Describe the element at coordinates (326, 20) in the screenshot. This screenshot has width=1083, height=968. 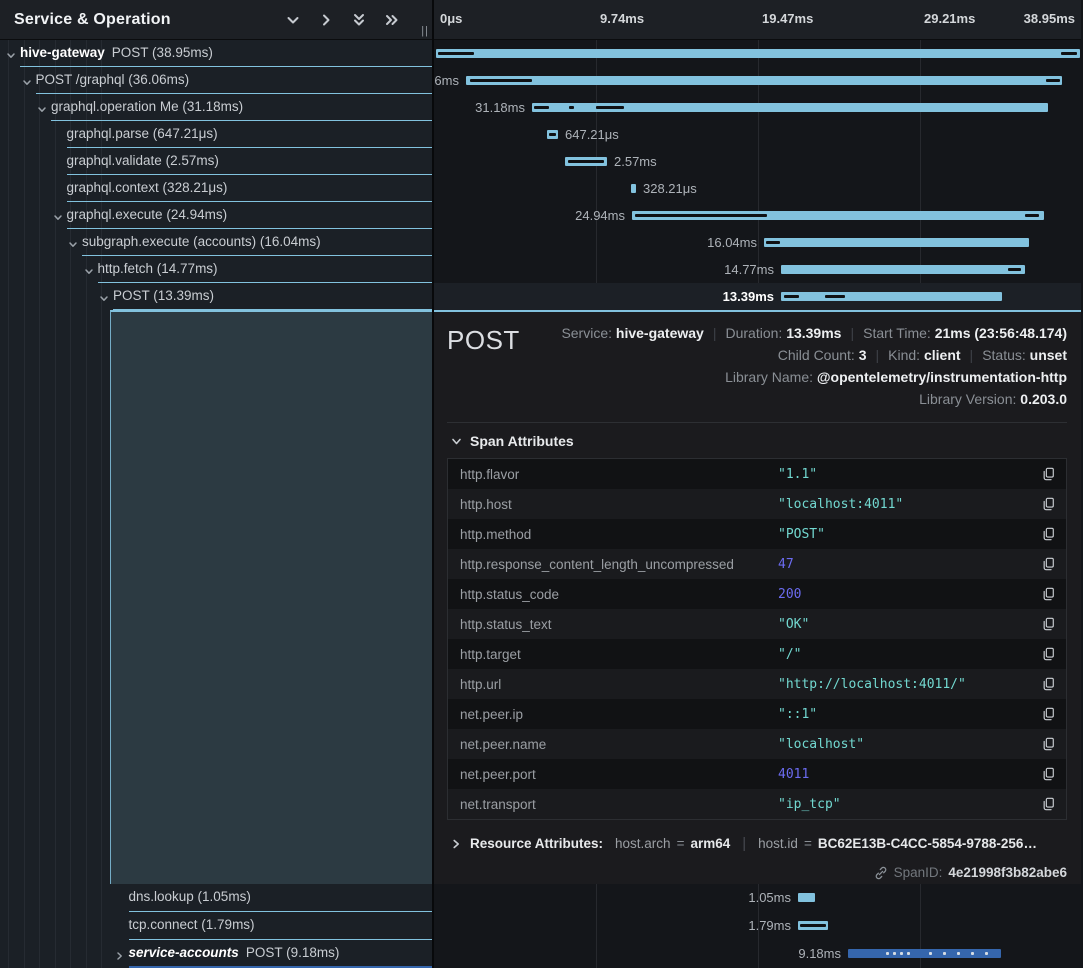
I see `chevron-right-icon` at that location.